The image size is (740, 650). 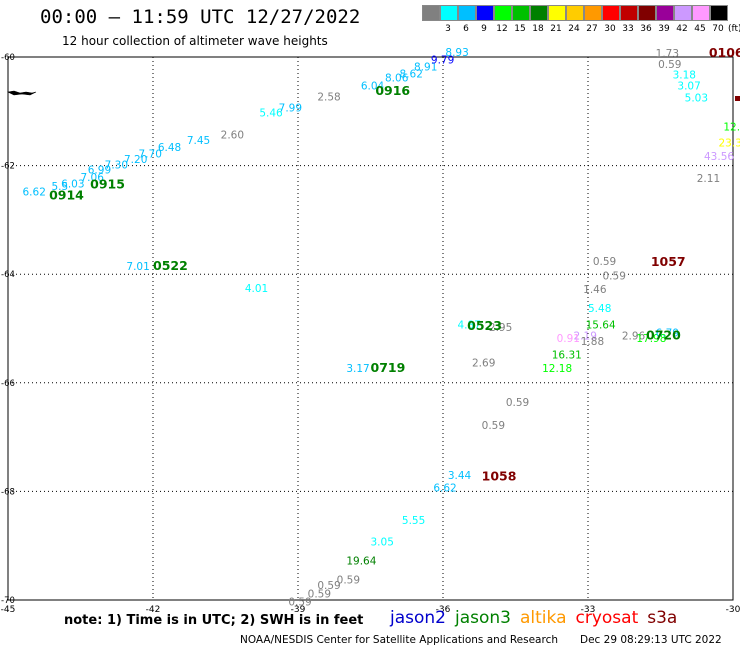 I want to click on wave-height-label: 16.31, so click(x=567, y=355).